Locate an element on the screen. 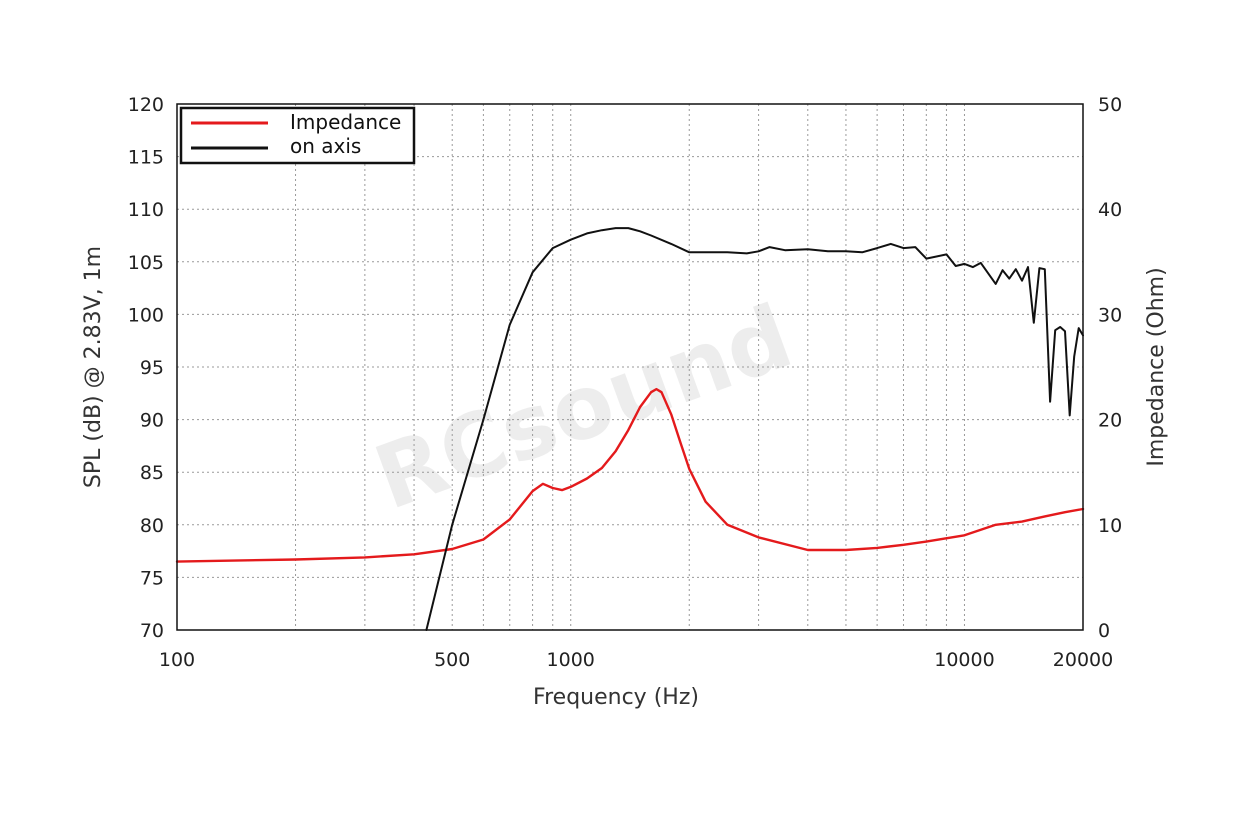 This screenshot has height=840, width=1260. y-tick-label: 85 is located at coordinates (152, 473).